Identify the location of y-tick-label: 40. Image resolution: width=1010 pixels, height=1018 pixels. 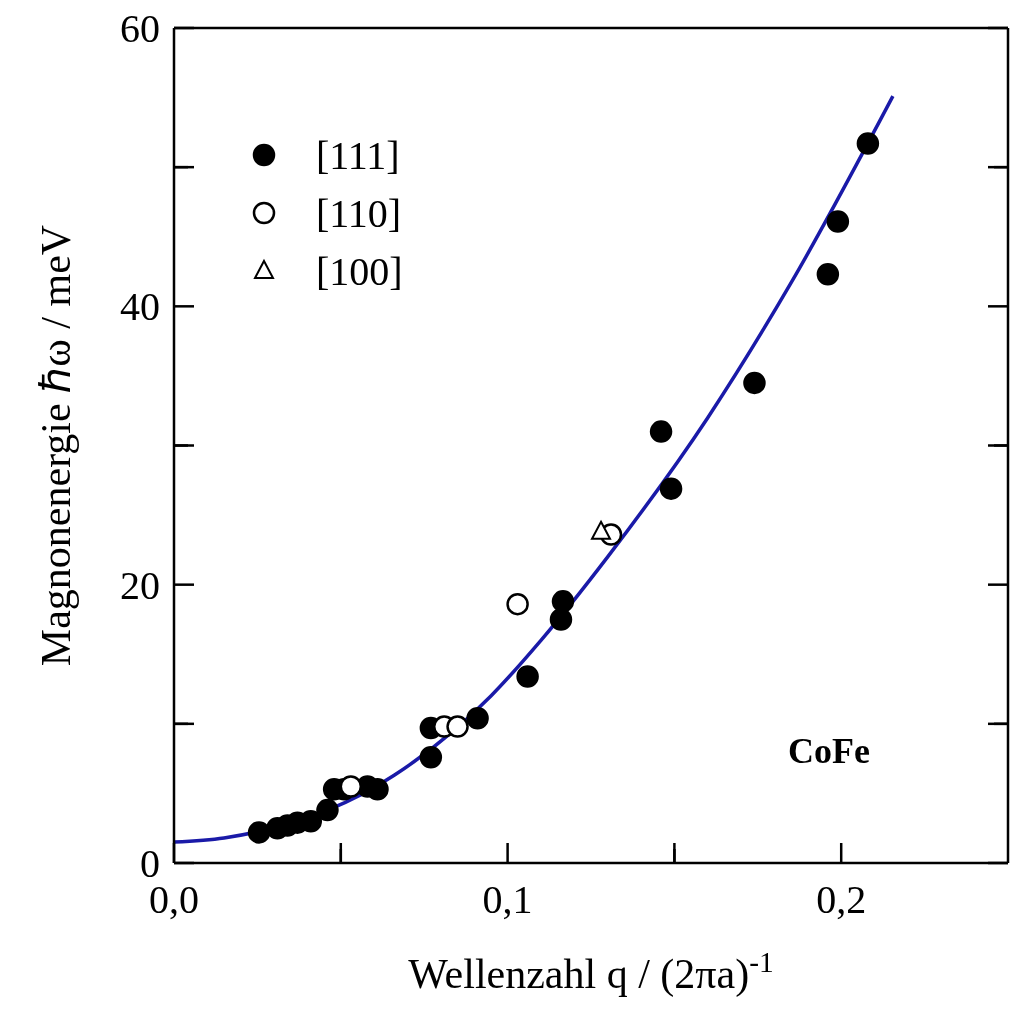
(140, 307).